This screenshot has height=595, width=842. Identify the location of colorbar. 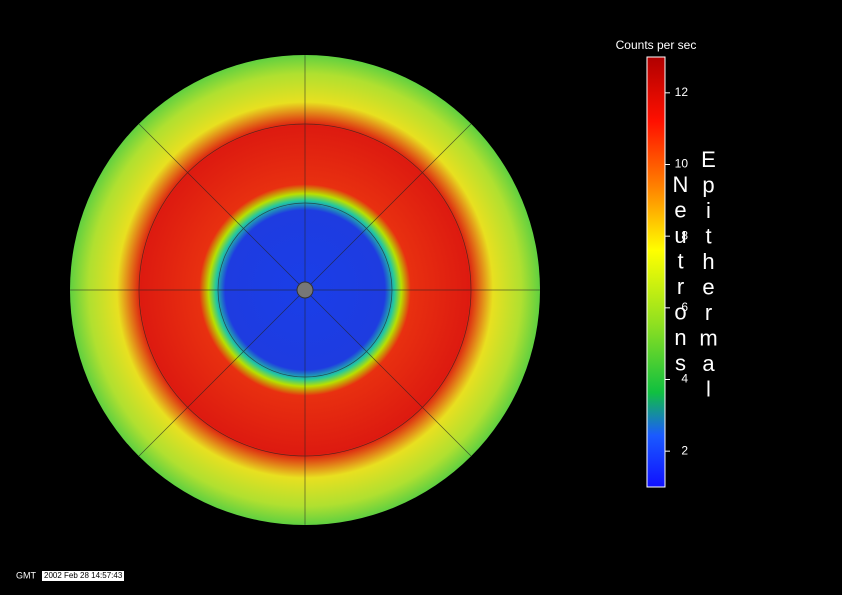
(656, 272).